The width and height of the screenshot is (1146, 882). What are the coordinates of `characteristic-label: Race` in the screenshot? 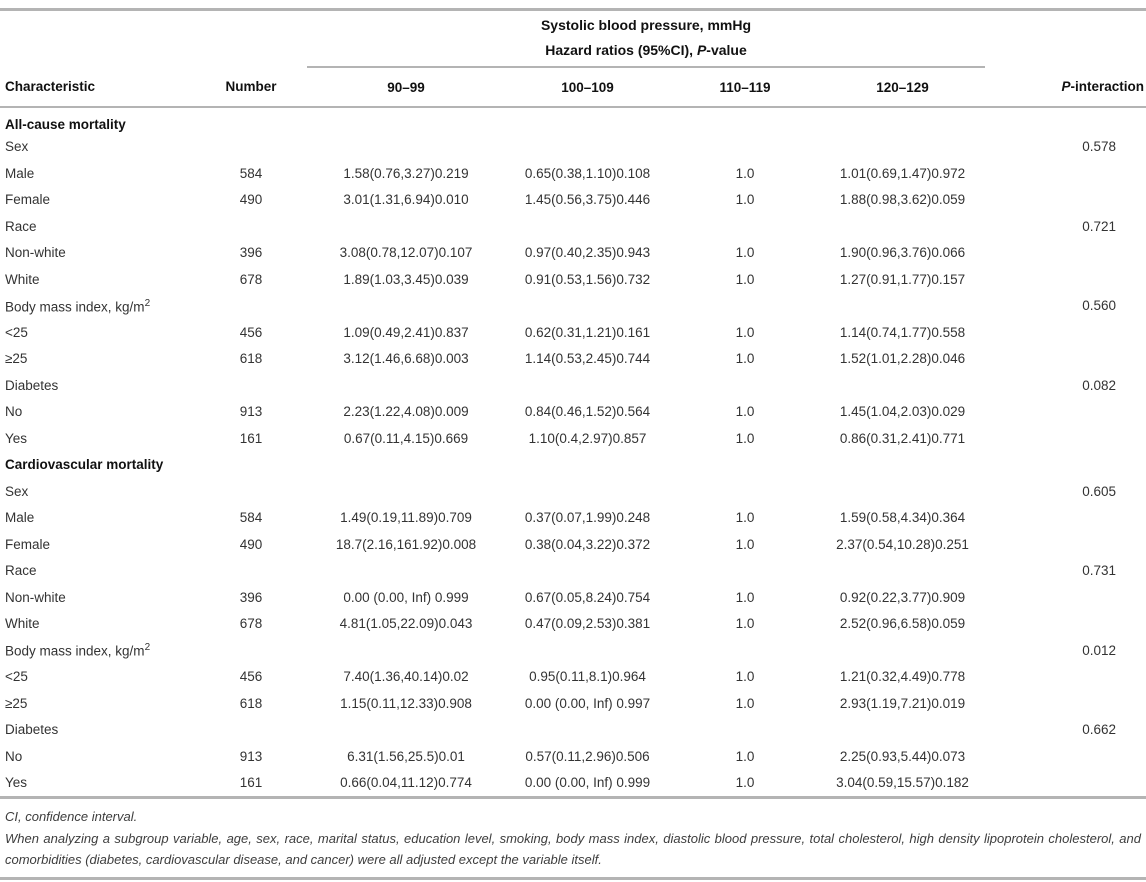 It's located at (21, 226).